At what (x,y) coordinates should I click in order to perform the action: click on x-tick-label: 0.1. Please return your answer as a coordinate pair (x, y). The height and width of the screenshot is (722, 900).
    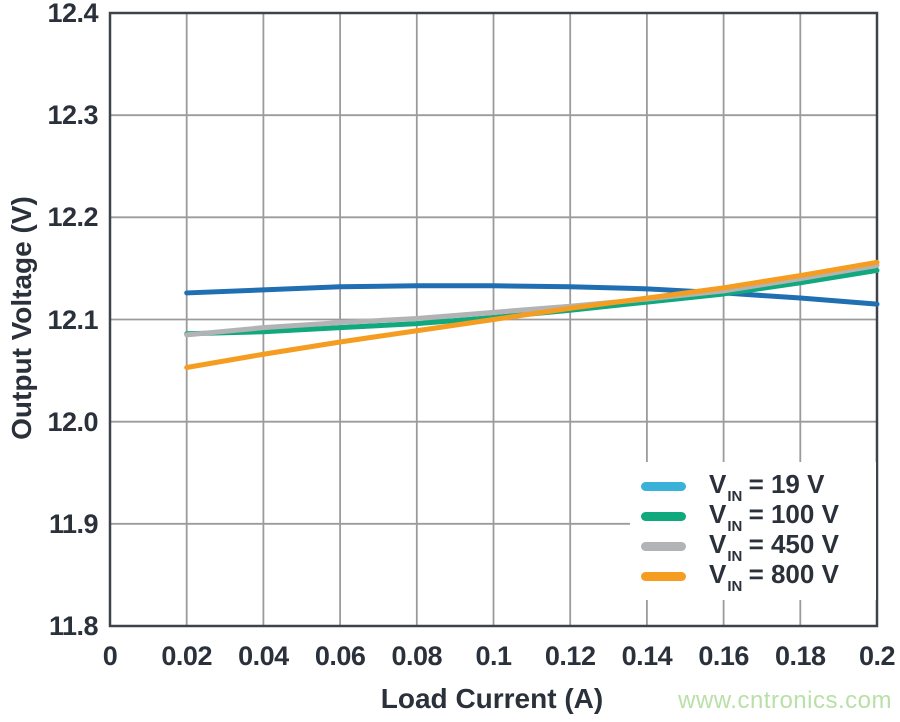
    Looking at the image, I should click on (493, 656).